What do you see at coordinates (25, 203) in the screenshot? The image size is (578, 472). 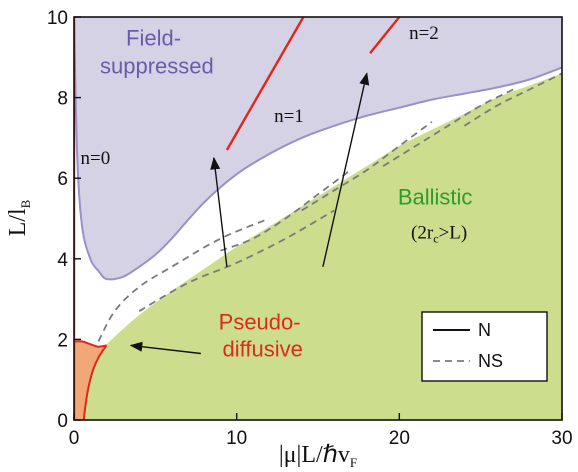 I see `y-axis-label-sub: B` at bounding box center [25, 203].